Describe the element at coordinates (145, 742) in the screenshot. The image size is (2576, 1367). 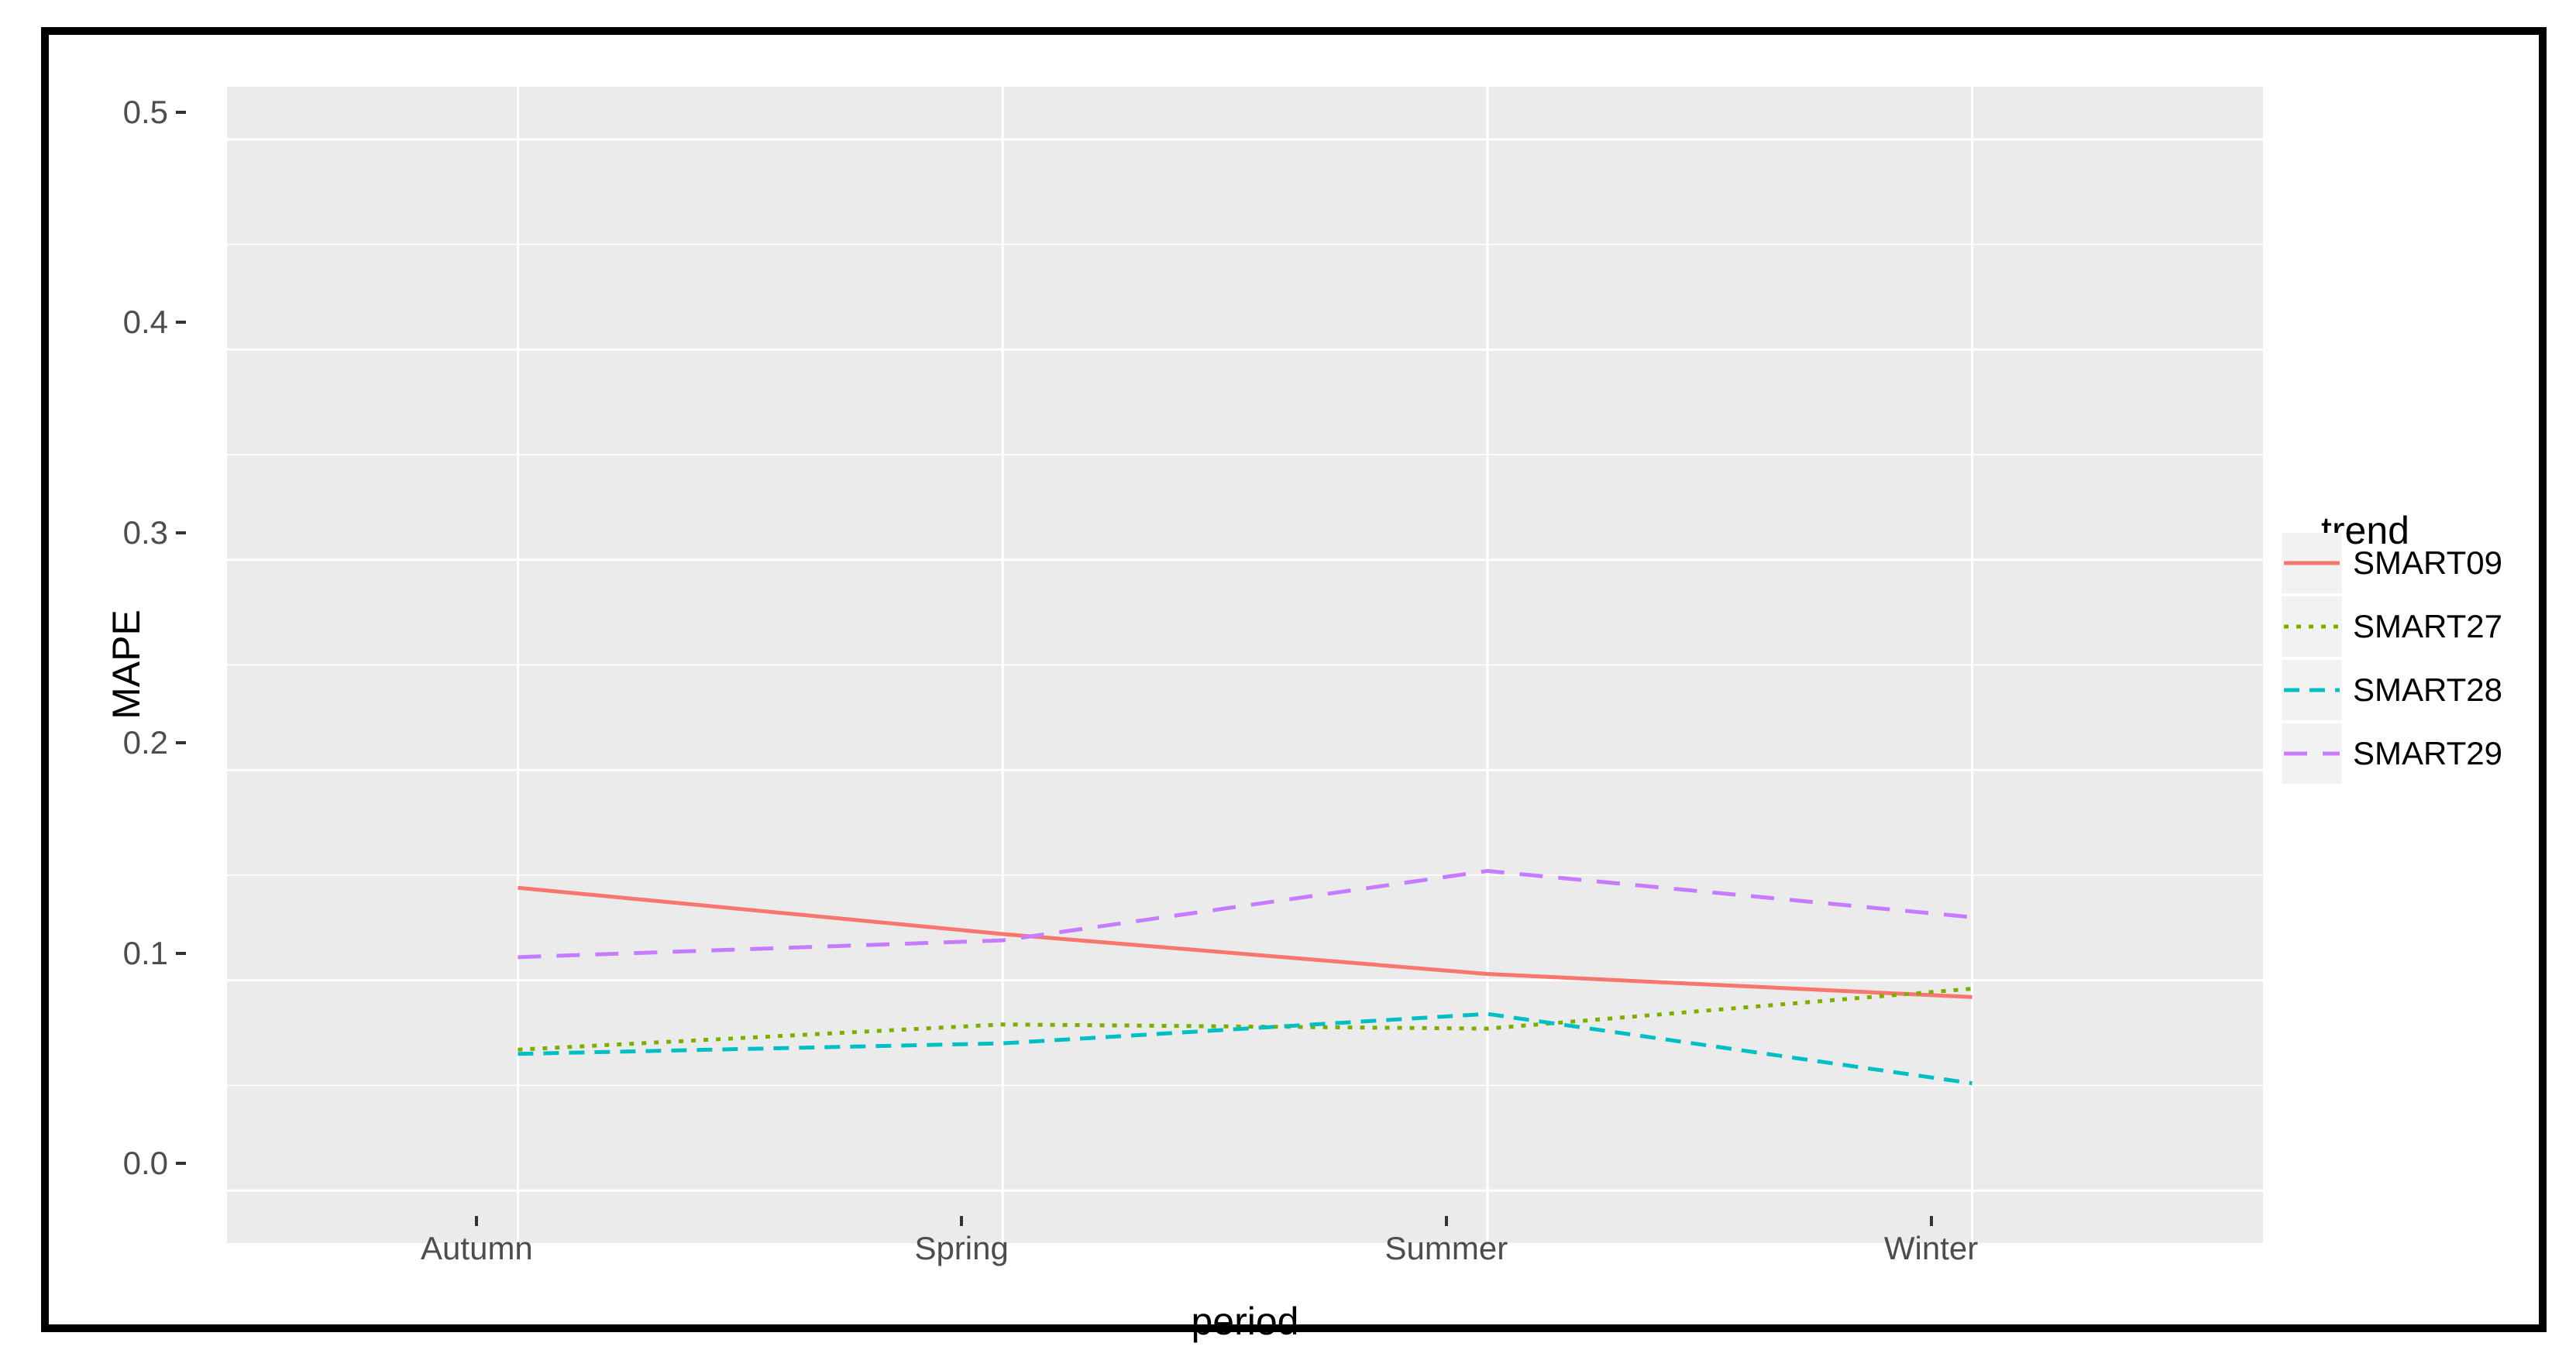
I see `y-tick-label: 0.2` at that location.